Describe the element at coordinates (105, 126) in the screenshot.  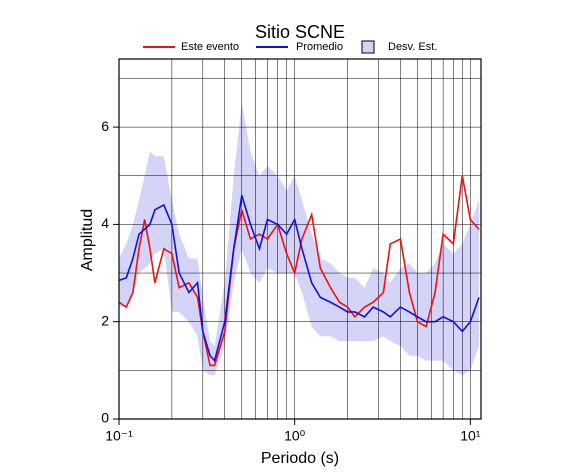
I see `y-tick-label: 6` at that location.